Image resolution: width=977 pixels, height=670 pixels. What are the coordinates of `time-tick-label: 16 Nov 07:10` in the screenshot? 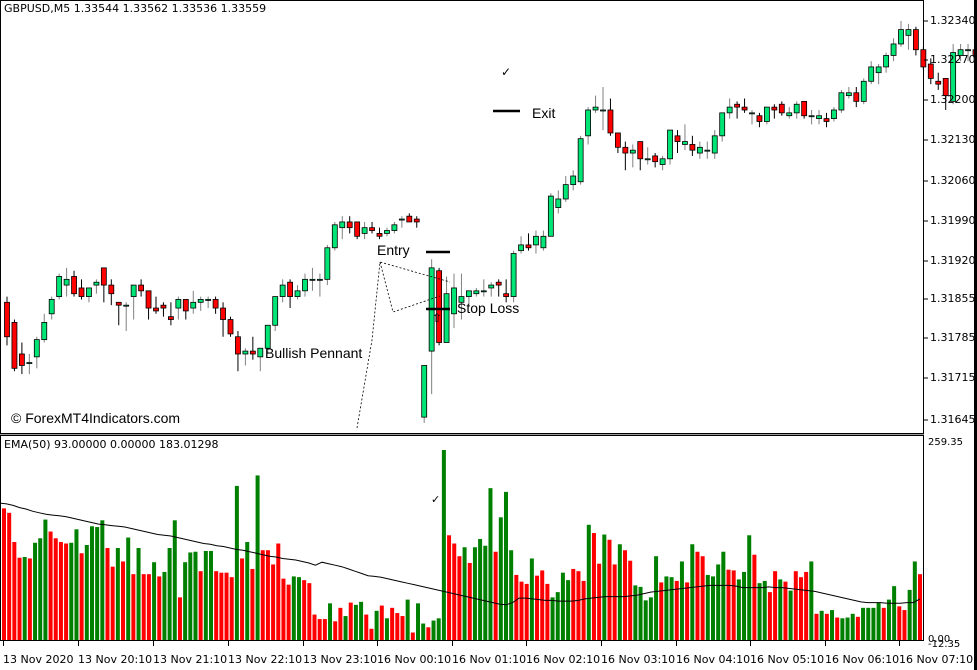 It's located at (936, 659).